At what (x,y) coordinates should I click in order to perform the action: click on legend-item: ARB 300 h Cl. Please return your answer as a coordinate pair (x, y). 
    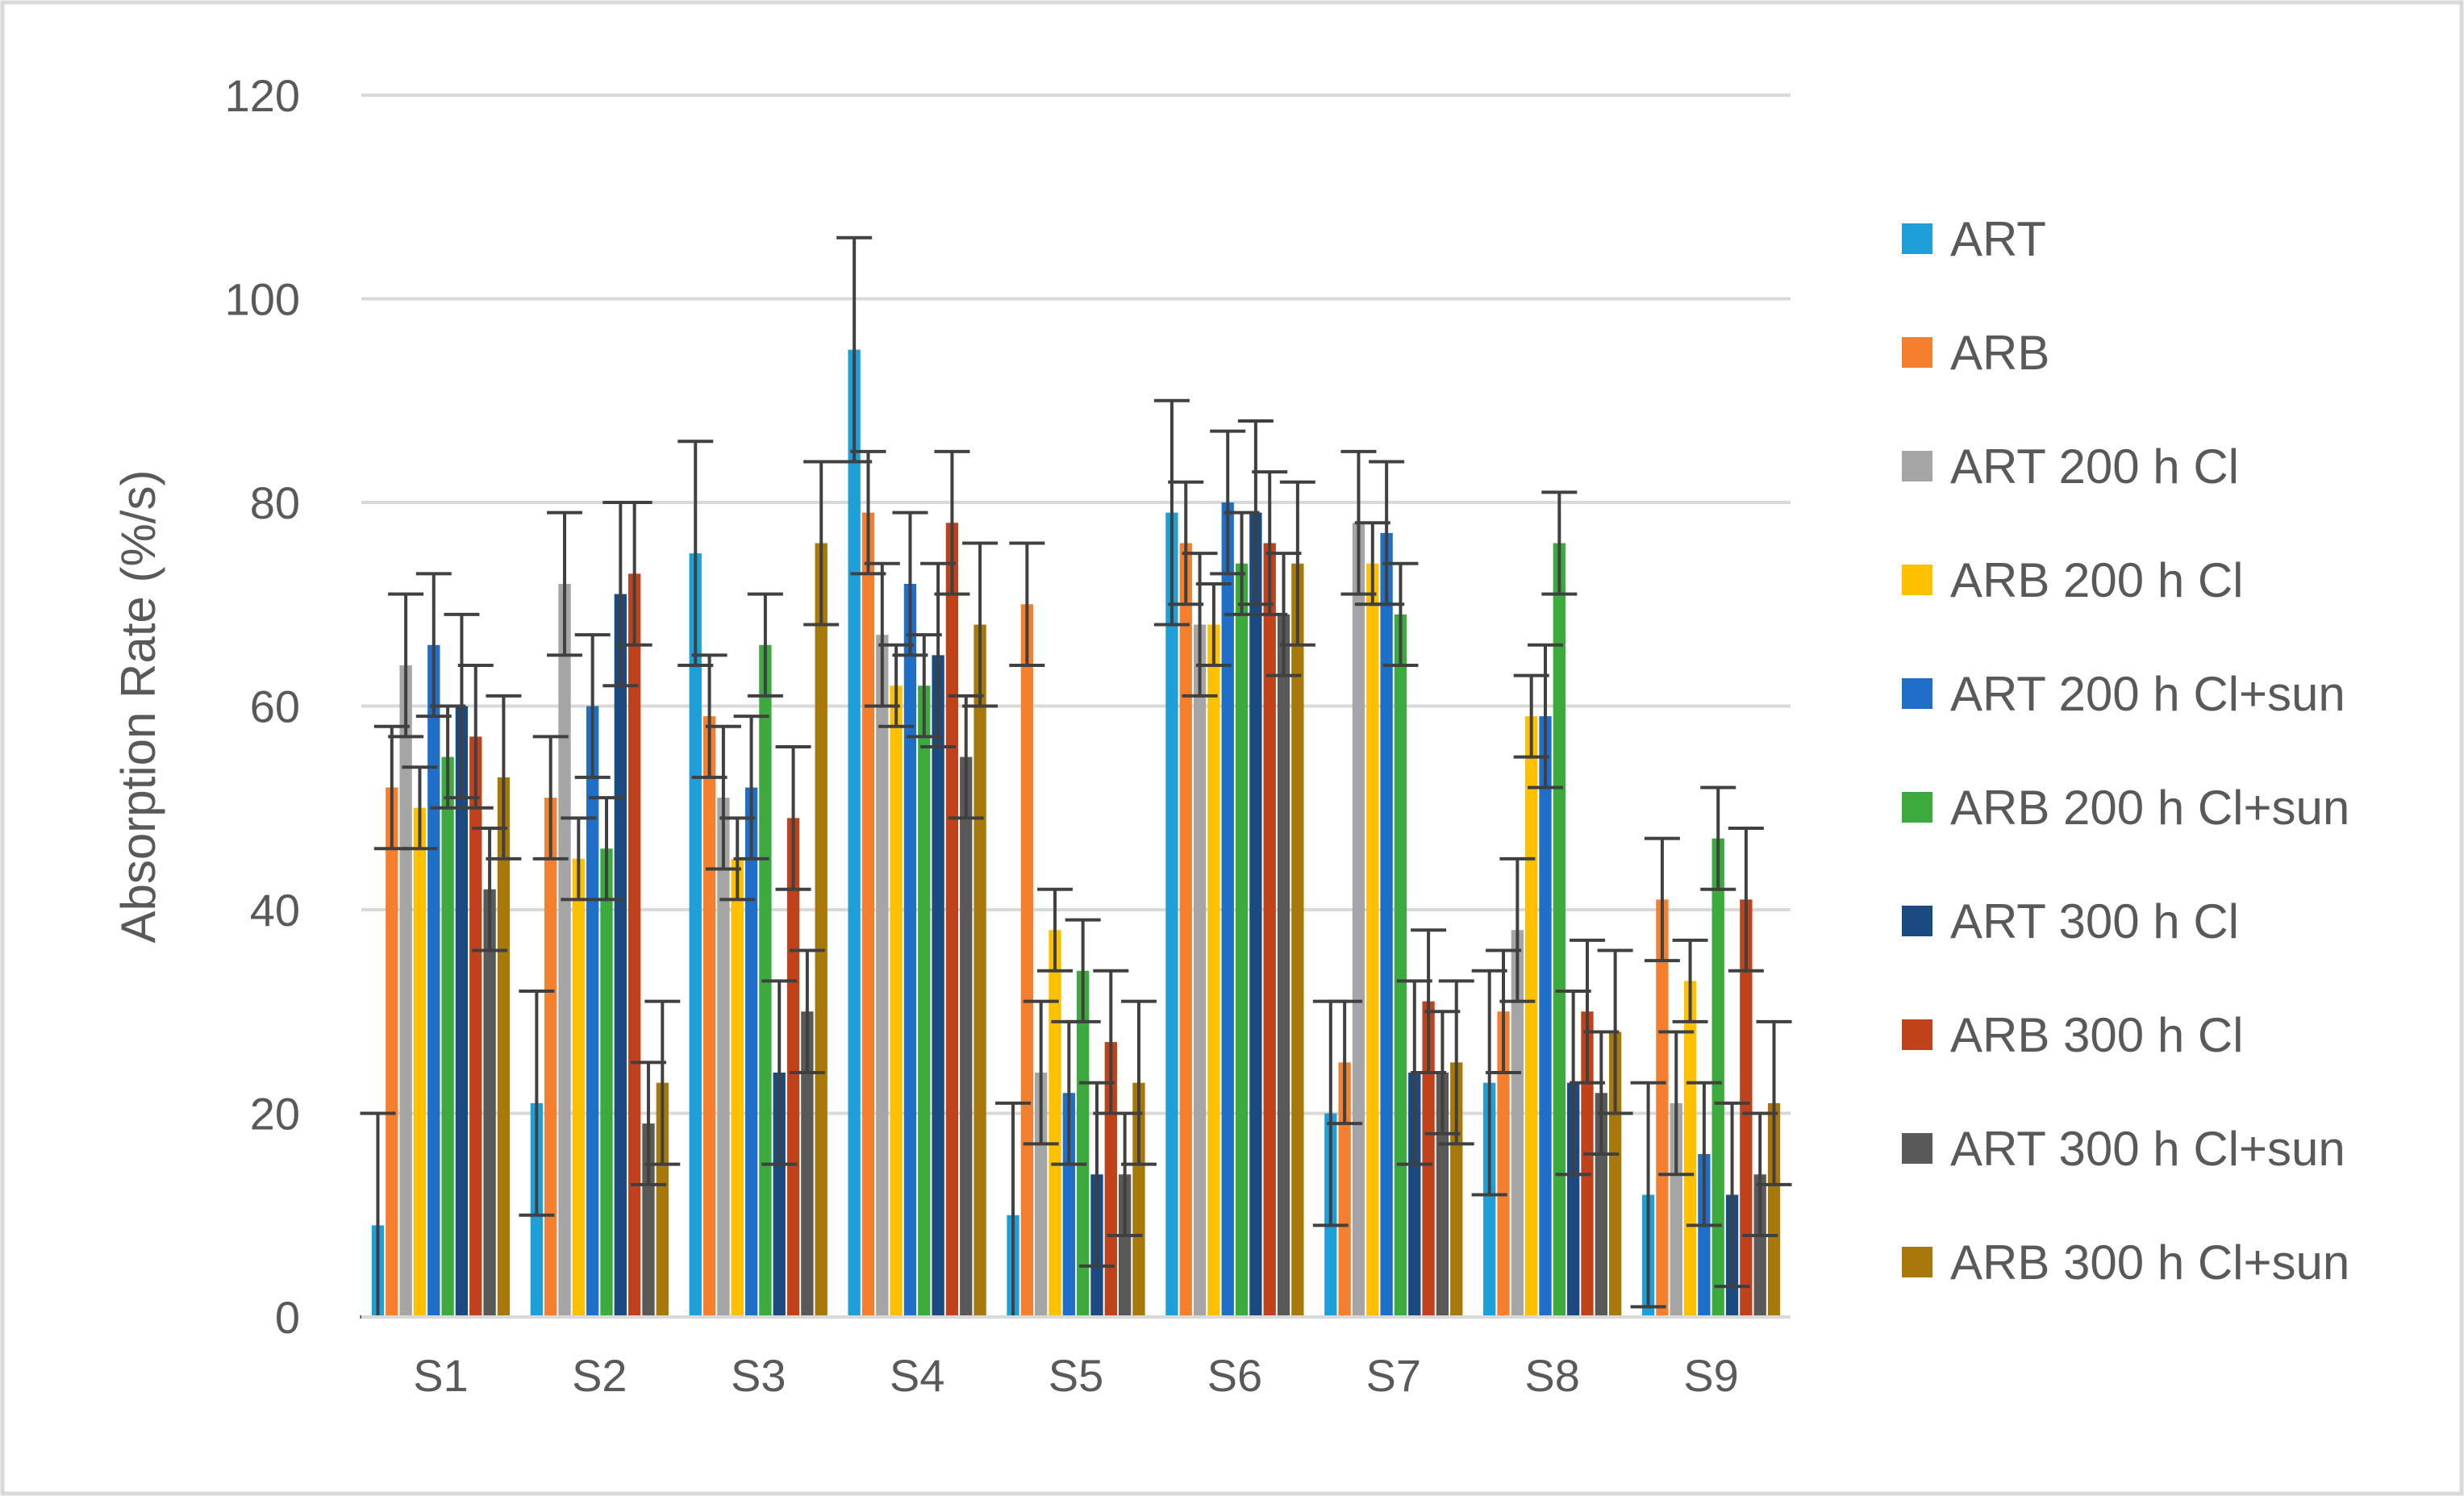
    Looking at the image, I should click on (2073, 1035).